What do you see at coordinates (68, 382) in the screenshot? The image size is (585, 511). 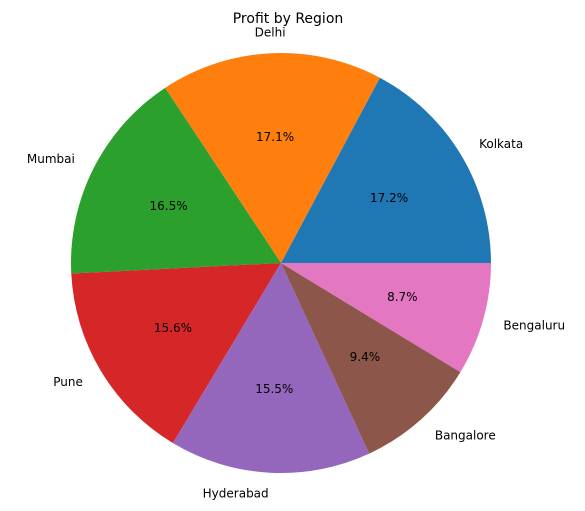 I see `category-label-pune: Pune` at bounding box center [68, 382].